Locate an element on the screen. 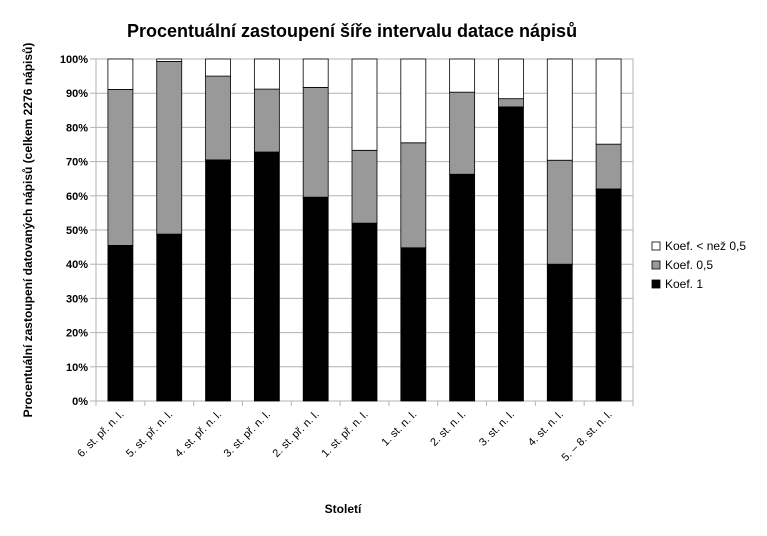  x-tick-label: 5. – 8. st. n. l. is located at coordinates (587, 436).